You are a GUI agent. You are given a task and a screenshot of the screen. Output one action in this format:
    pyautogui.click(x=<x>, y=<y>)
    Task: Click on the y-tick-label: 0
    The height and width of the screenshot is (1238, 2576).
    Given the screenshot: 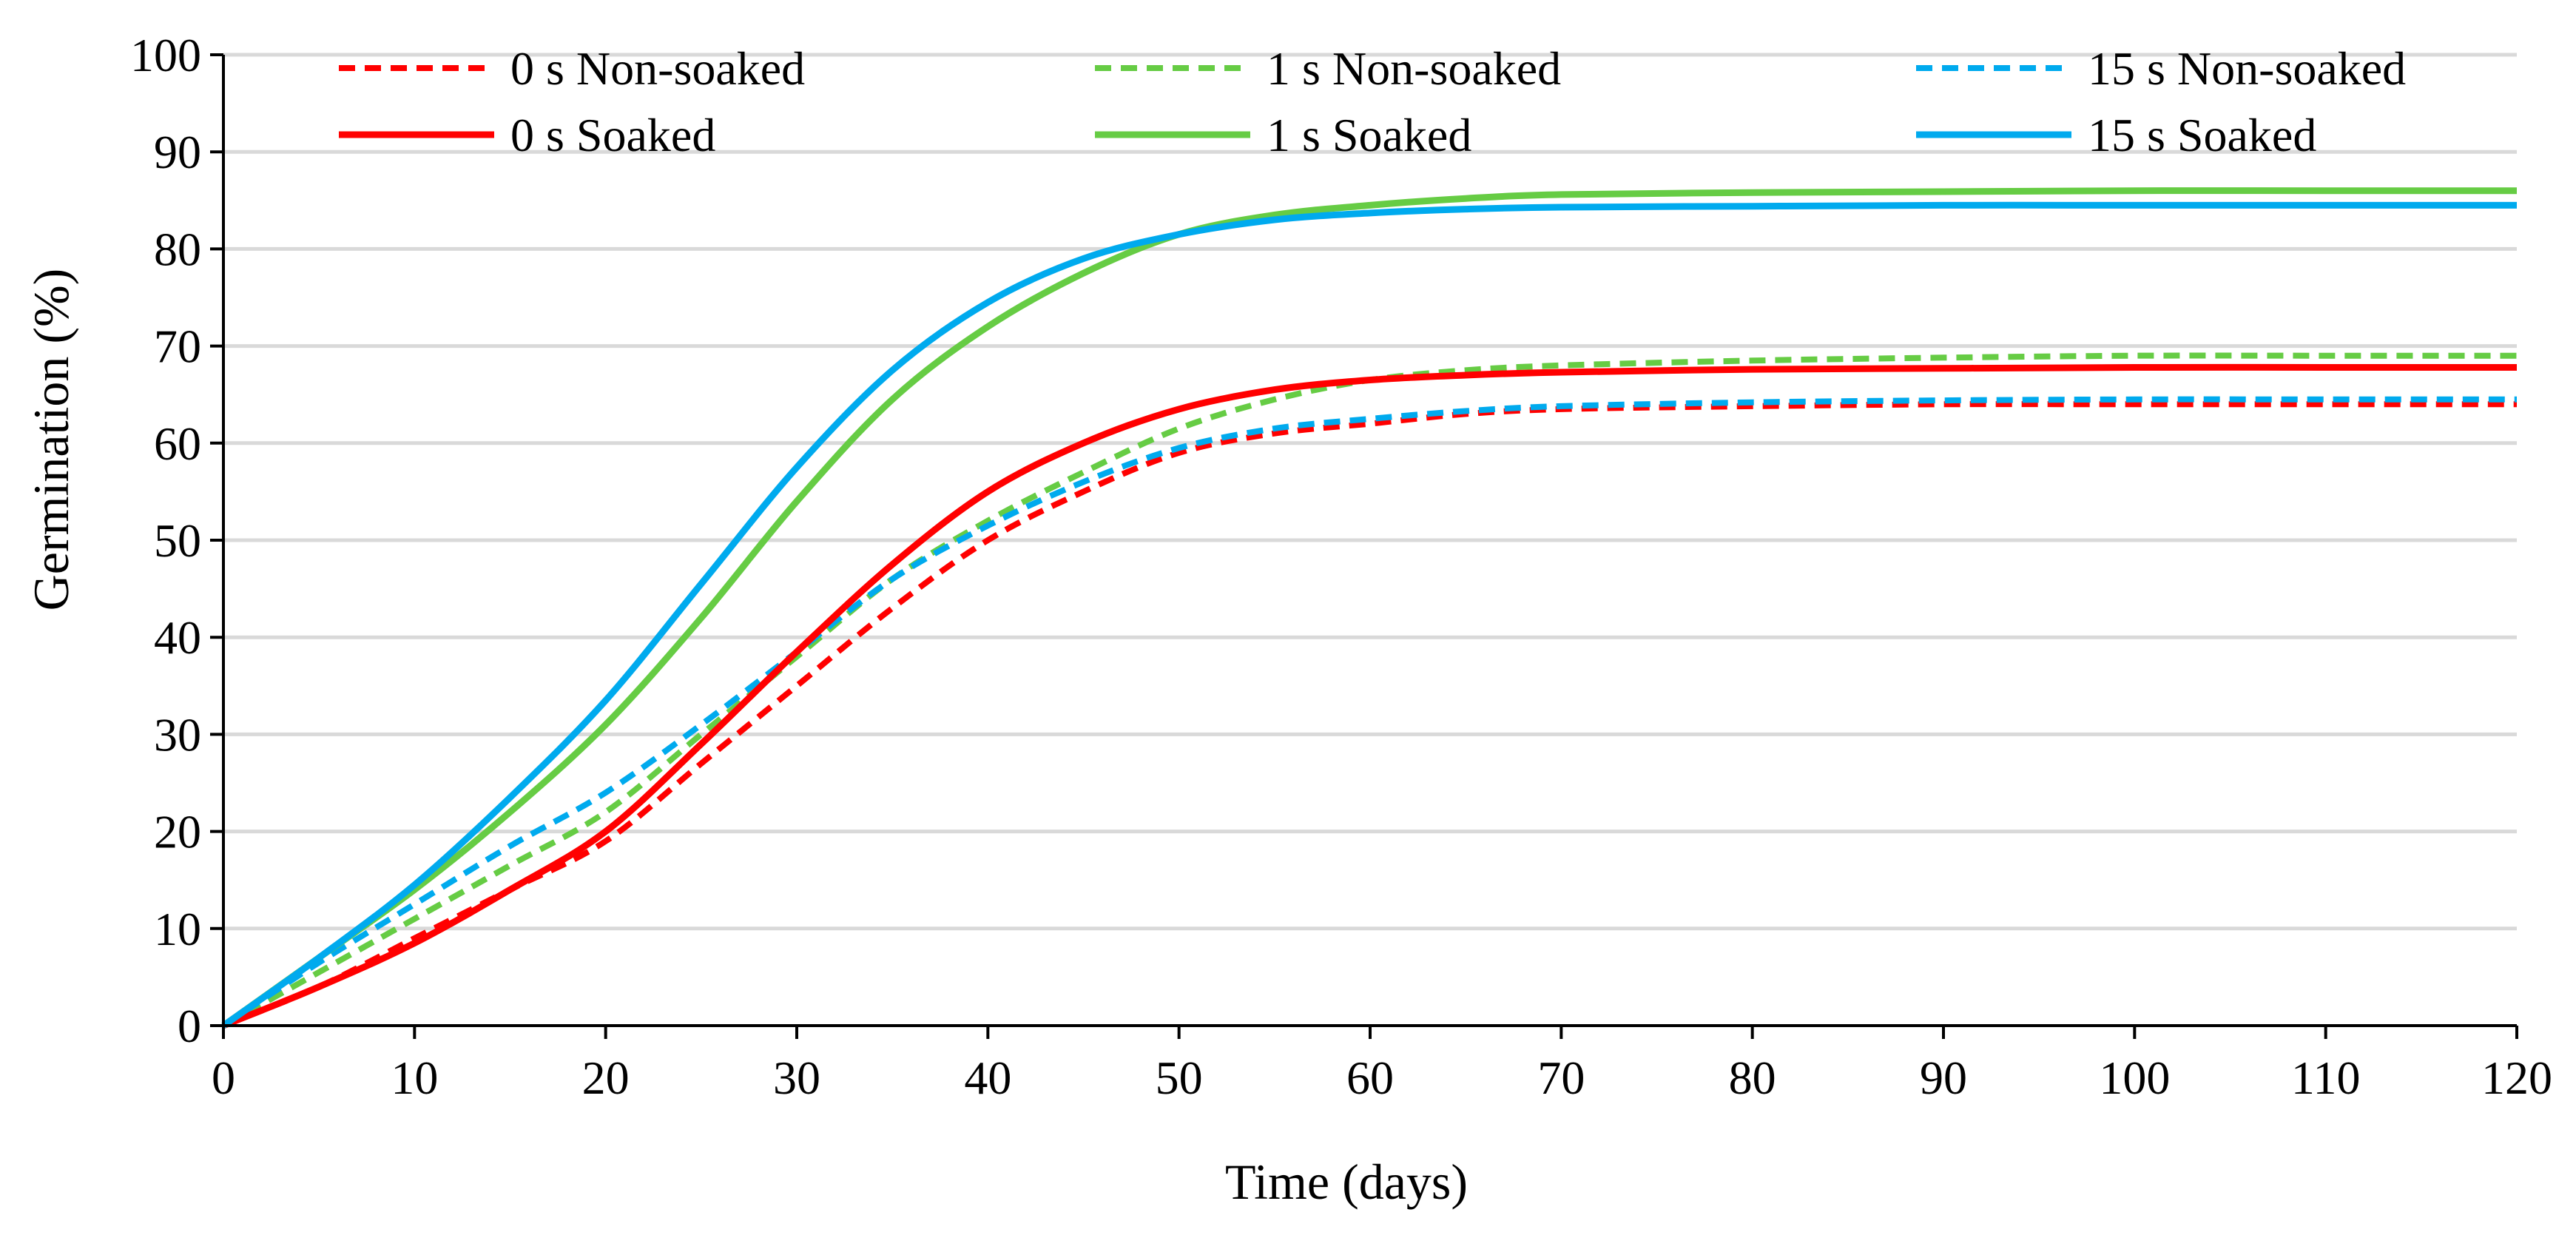 What is the action you would take?
    pyautogui.click(x=189, y=1026)
    